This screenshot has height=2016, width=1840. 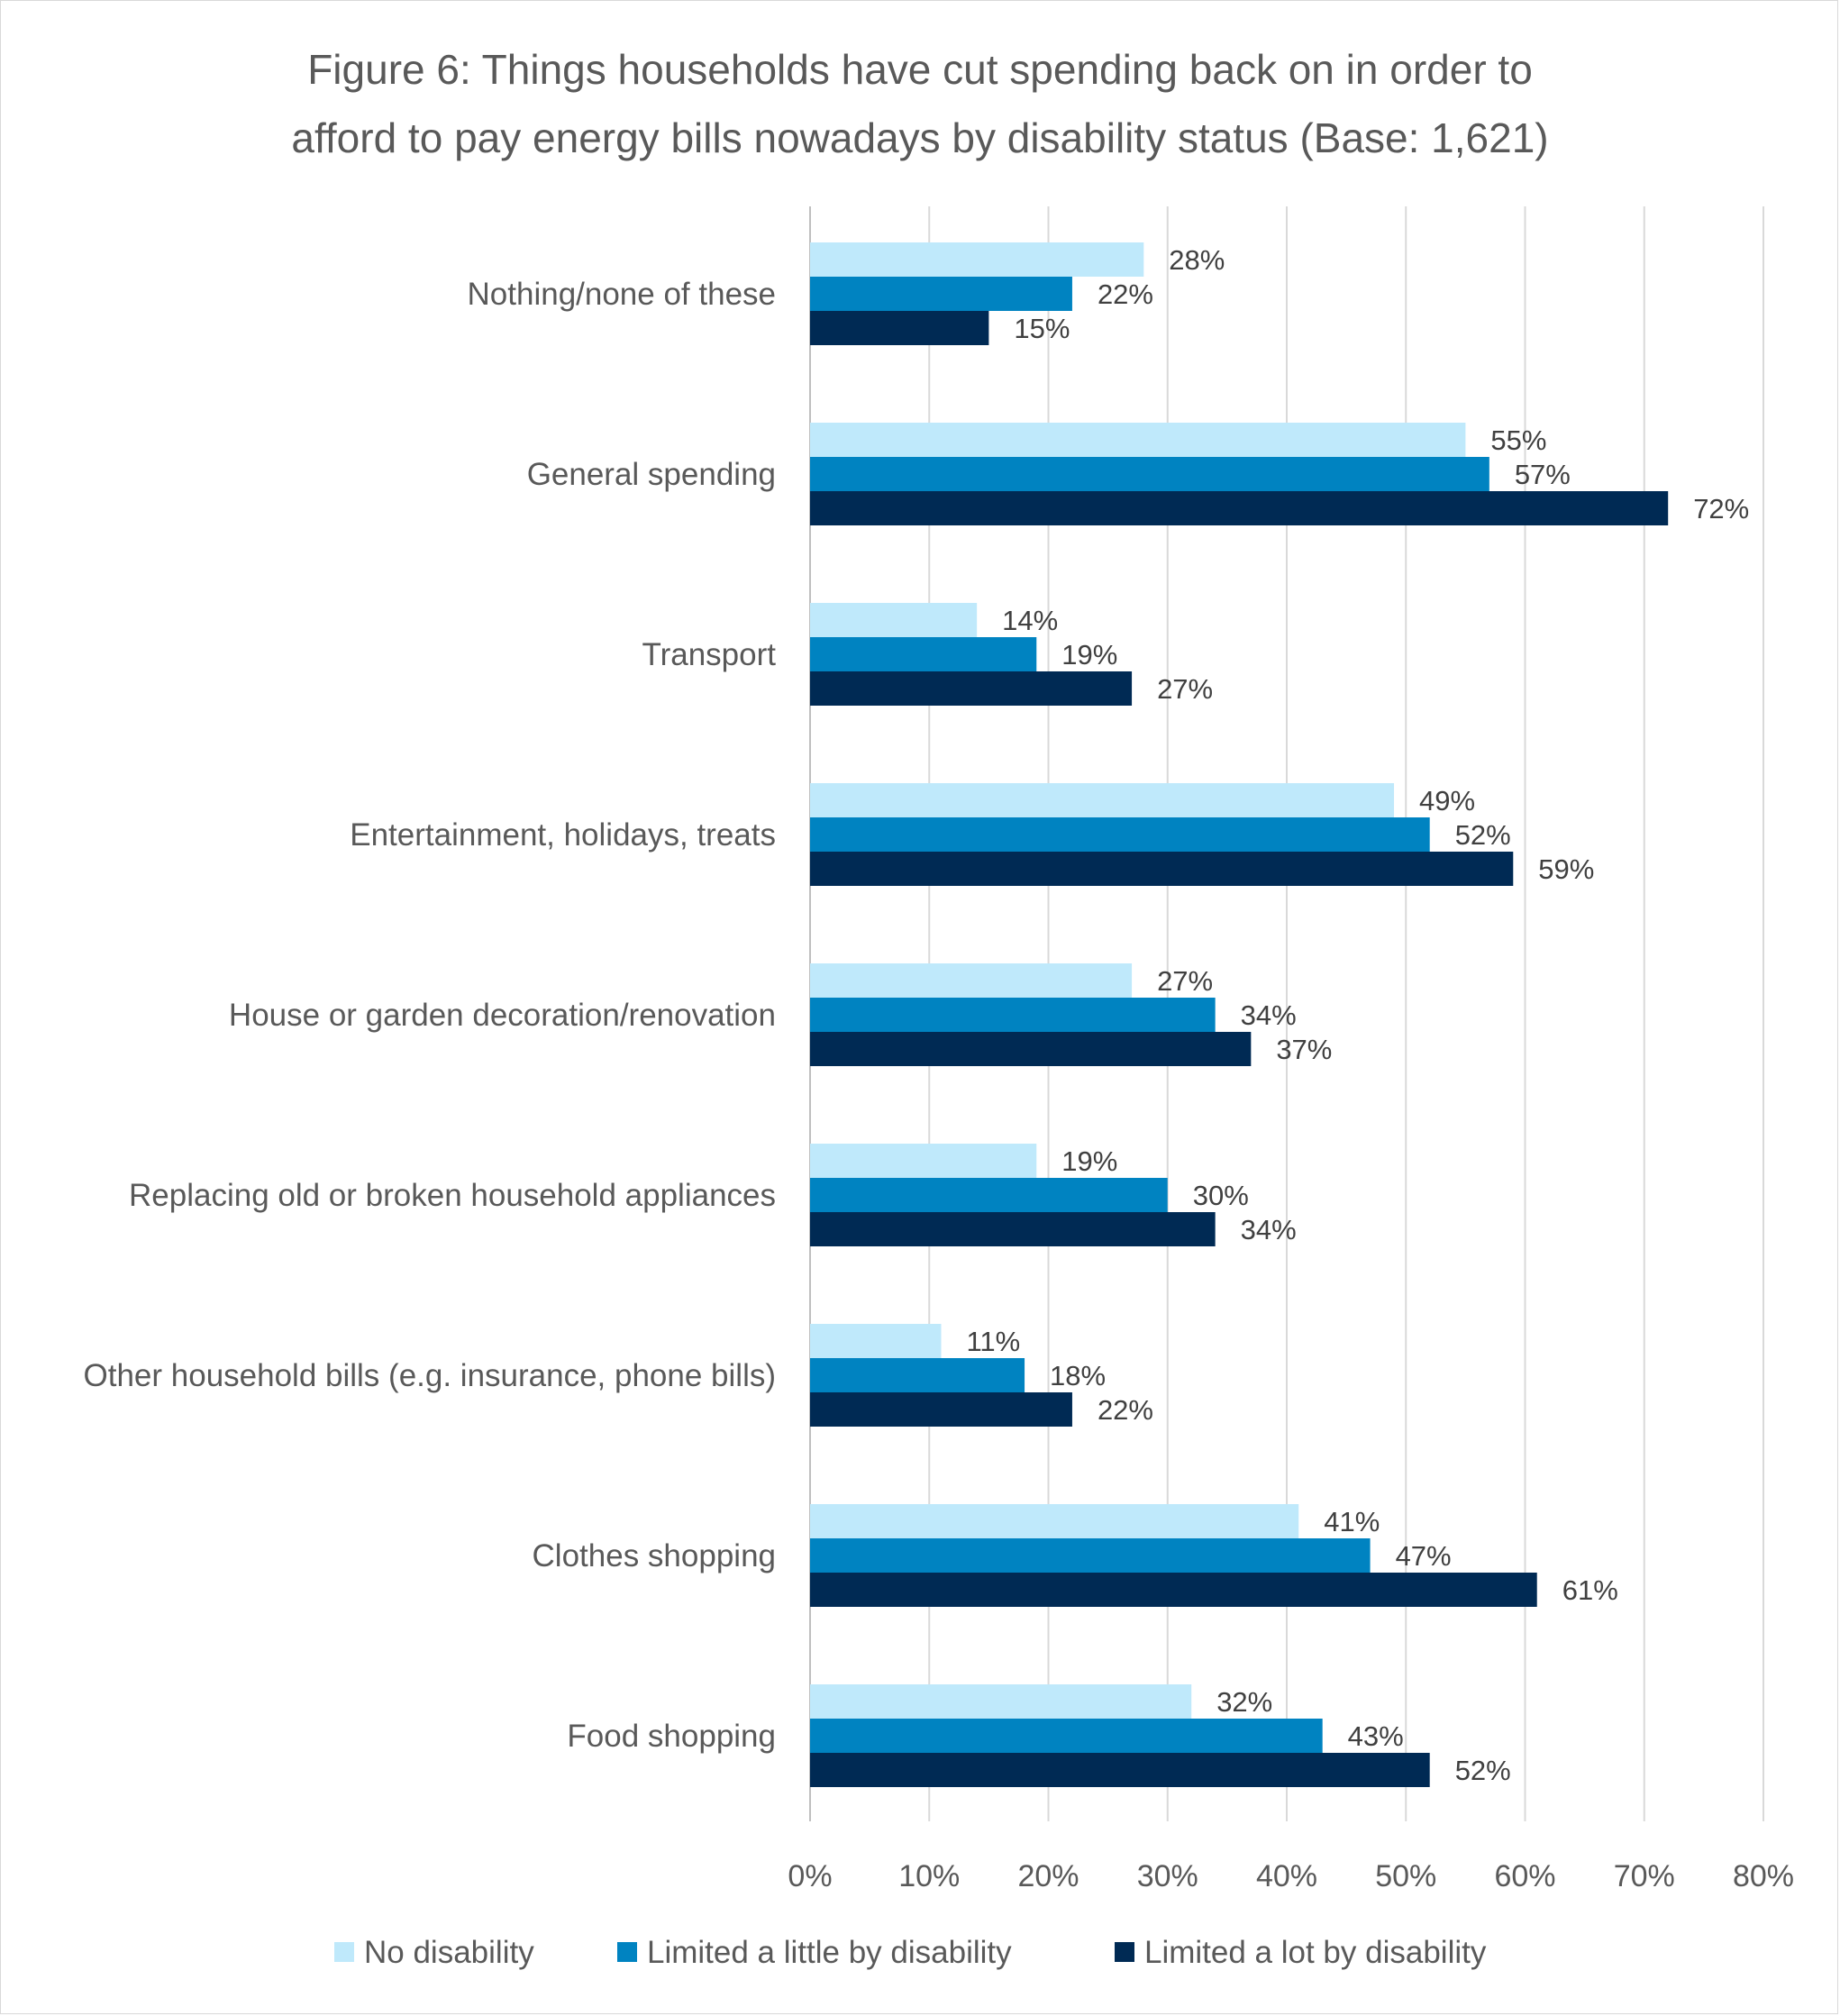 I want to click on data-label: 37%, so click(x=1304, y=1049).